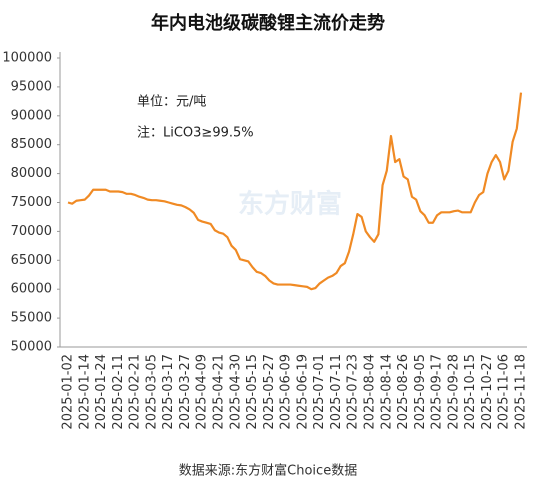  What do you see at coordinates (31, 231) in the screenshot?
I see `y-tick-label: 70000` at bounding box center [31, 231].